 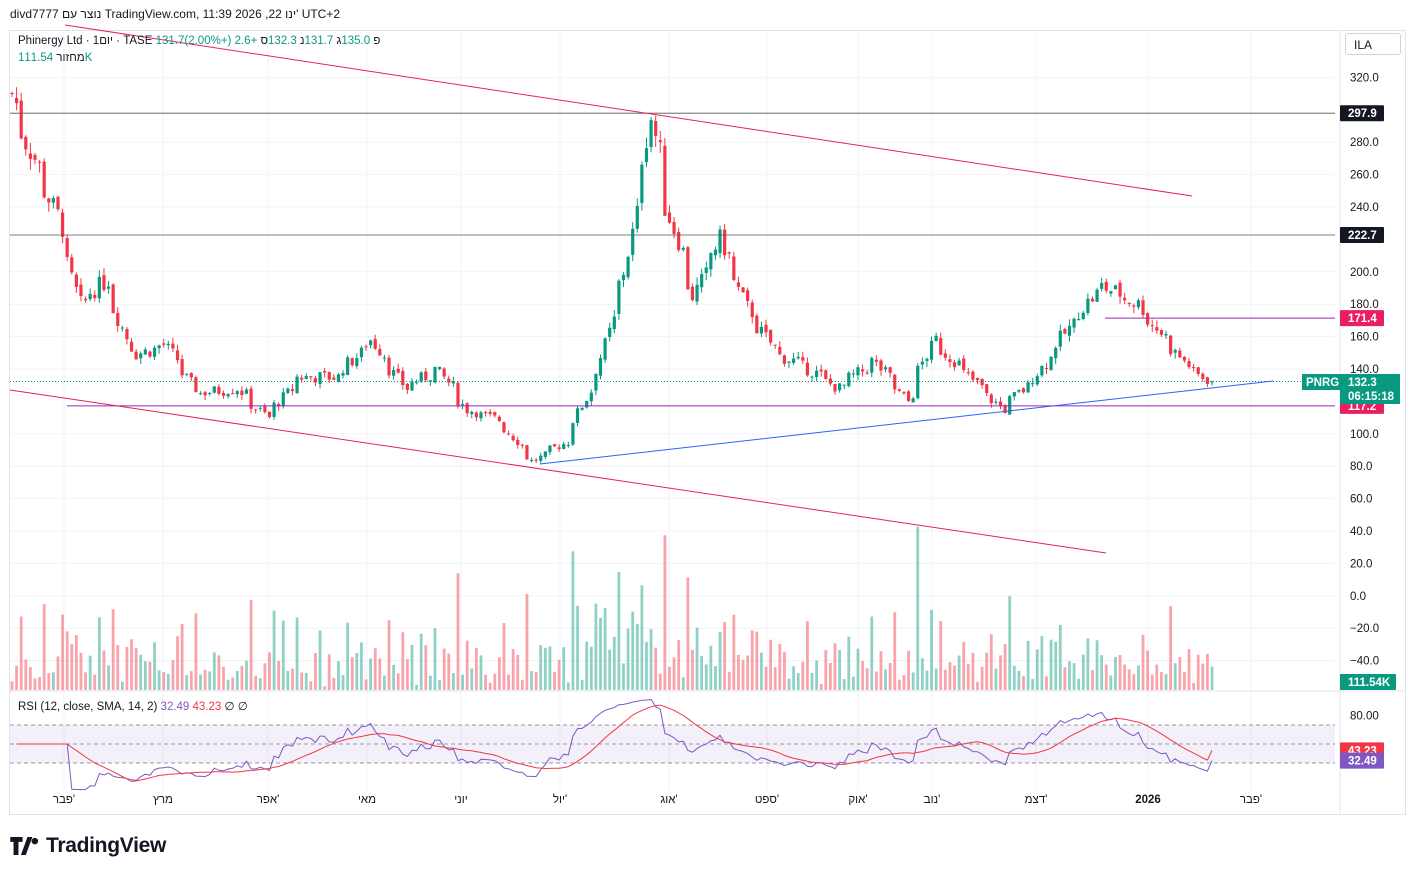 I want to click on price-tick-label: 140.0, so click(x=1364, y=370).